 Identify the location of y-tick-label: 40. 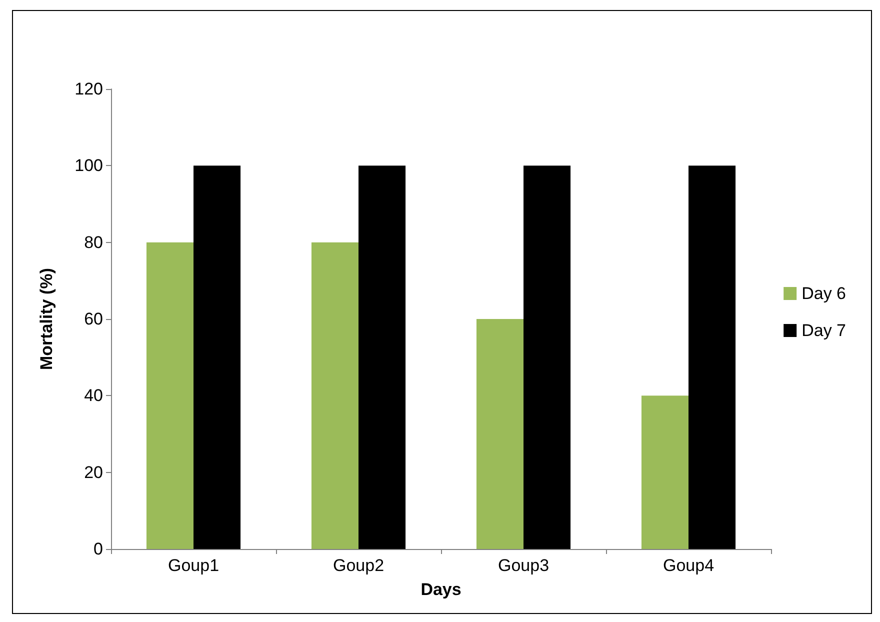
(93, 396).